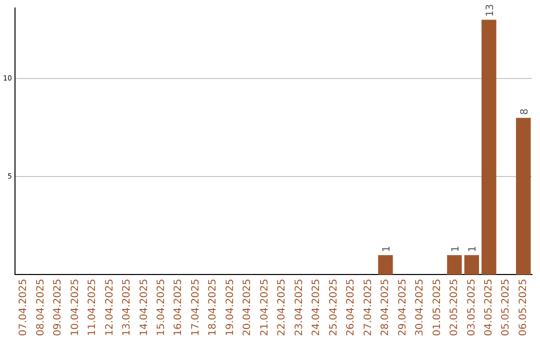 This screenshot has height=340, width=540. Describe the element at coordinates (196, 307) in the screenshot. I see `x-tick-label: 17.04.2025` at that location.